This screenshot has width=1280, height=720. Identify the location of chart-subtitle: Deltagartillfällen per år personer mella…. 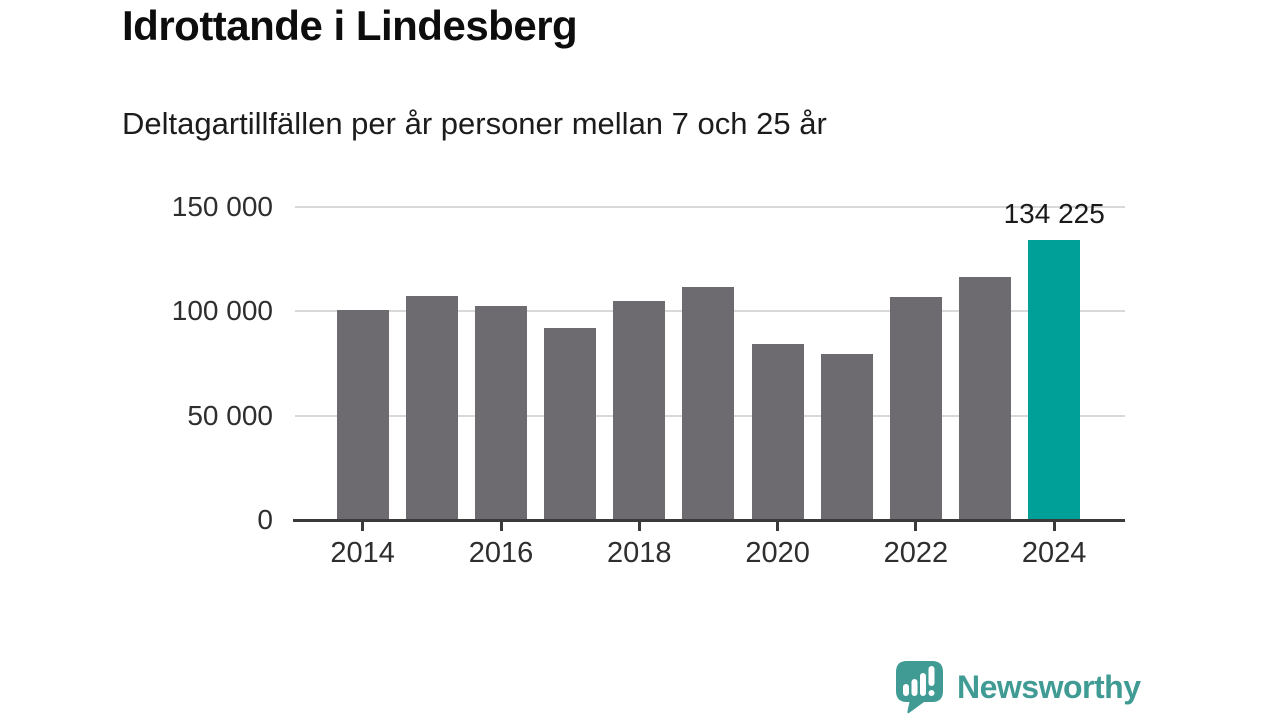
(474, 123).